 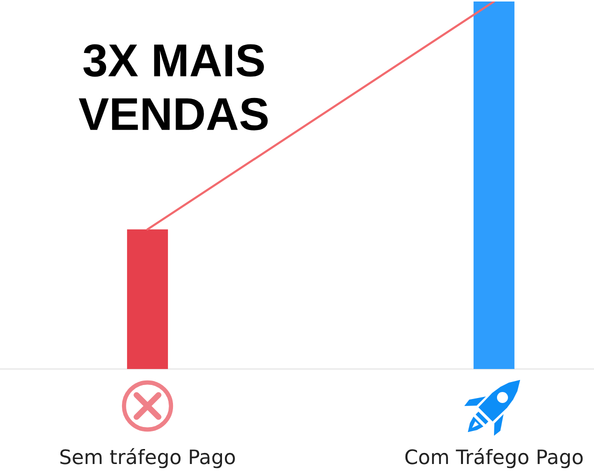 I want to click on text: 3X MAIS VENDAS, so click(x=173, y=87).